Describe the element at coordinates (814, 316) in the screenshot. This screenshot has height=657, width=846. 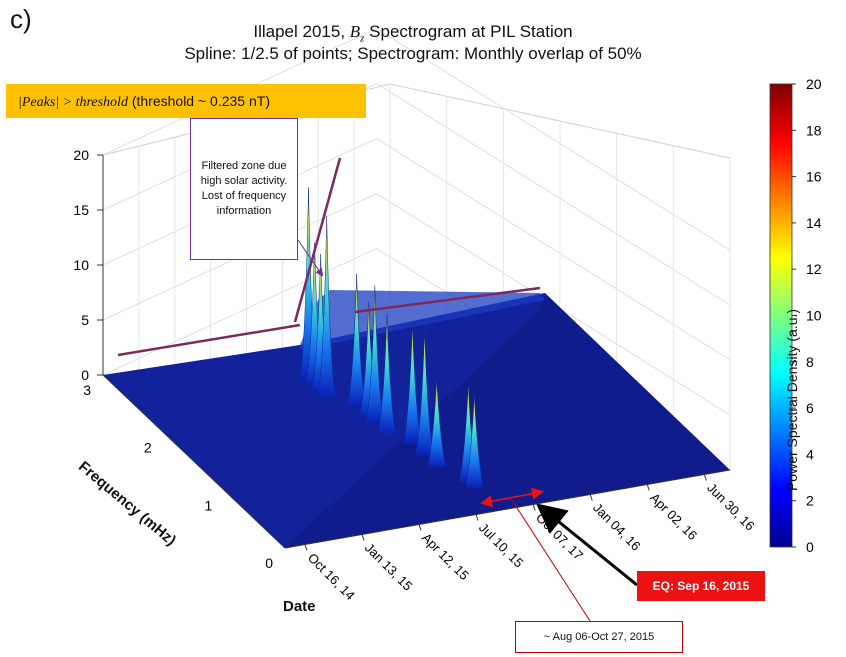
I see `colorbar-tick-label: 10` at that location.